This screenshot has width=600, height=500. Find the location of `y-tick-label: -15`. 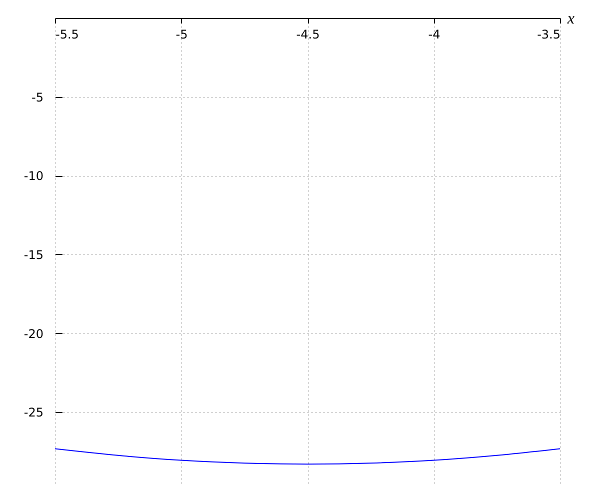

y-tick-label: -15 is located at coordinates (34, 255).